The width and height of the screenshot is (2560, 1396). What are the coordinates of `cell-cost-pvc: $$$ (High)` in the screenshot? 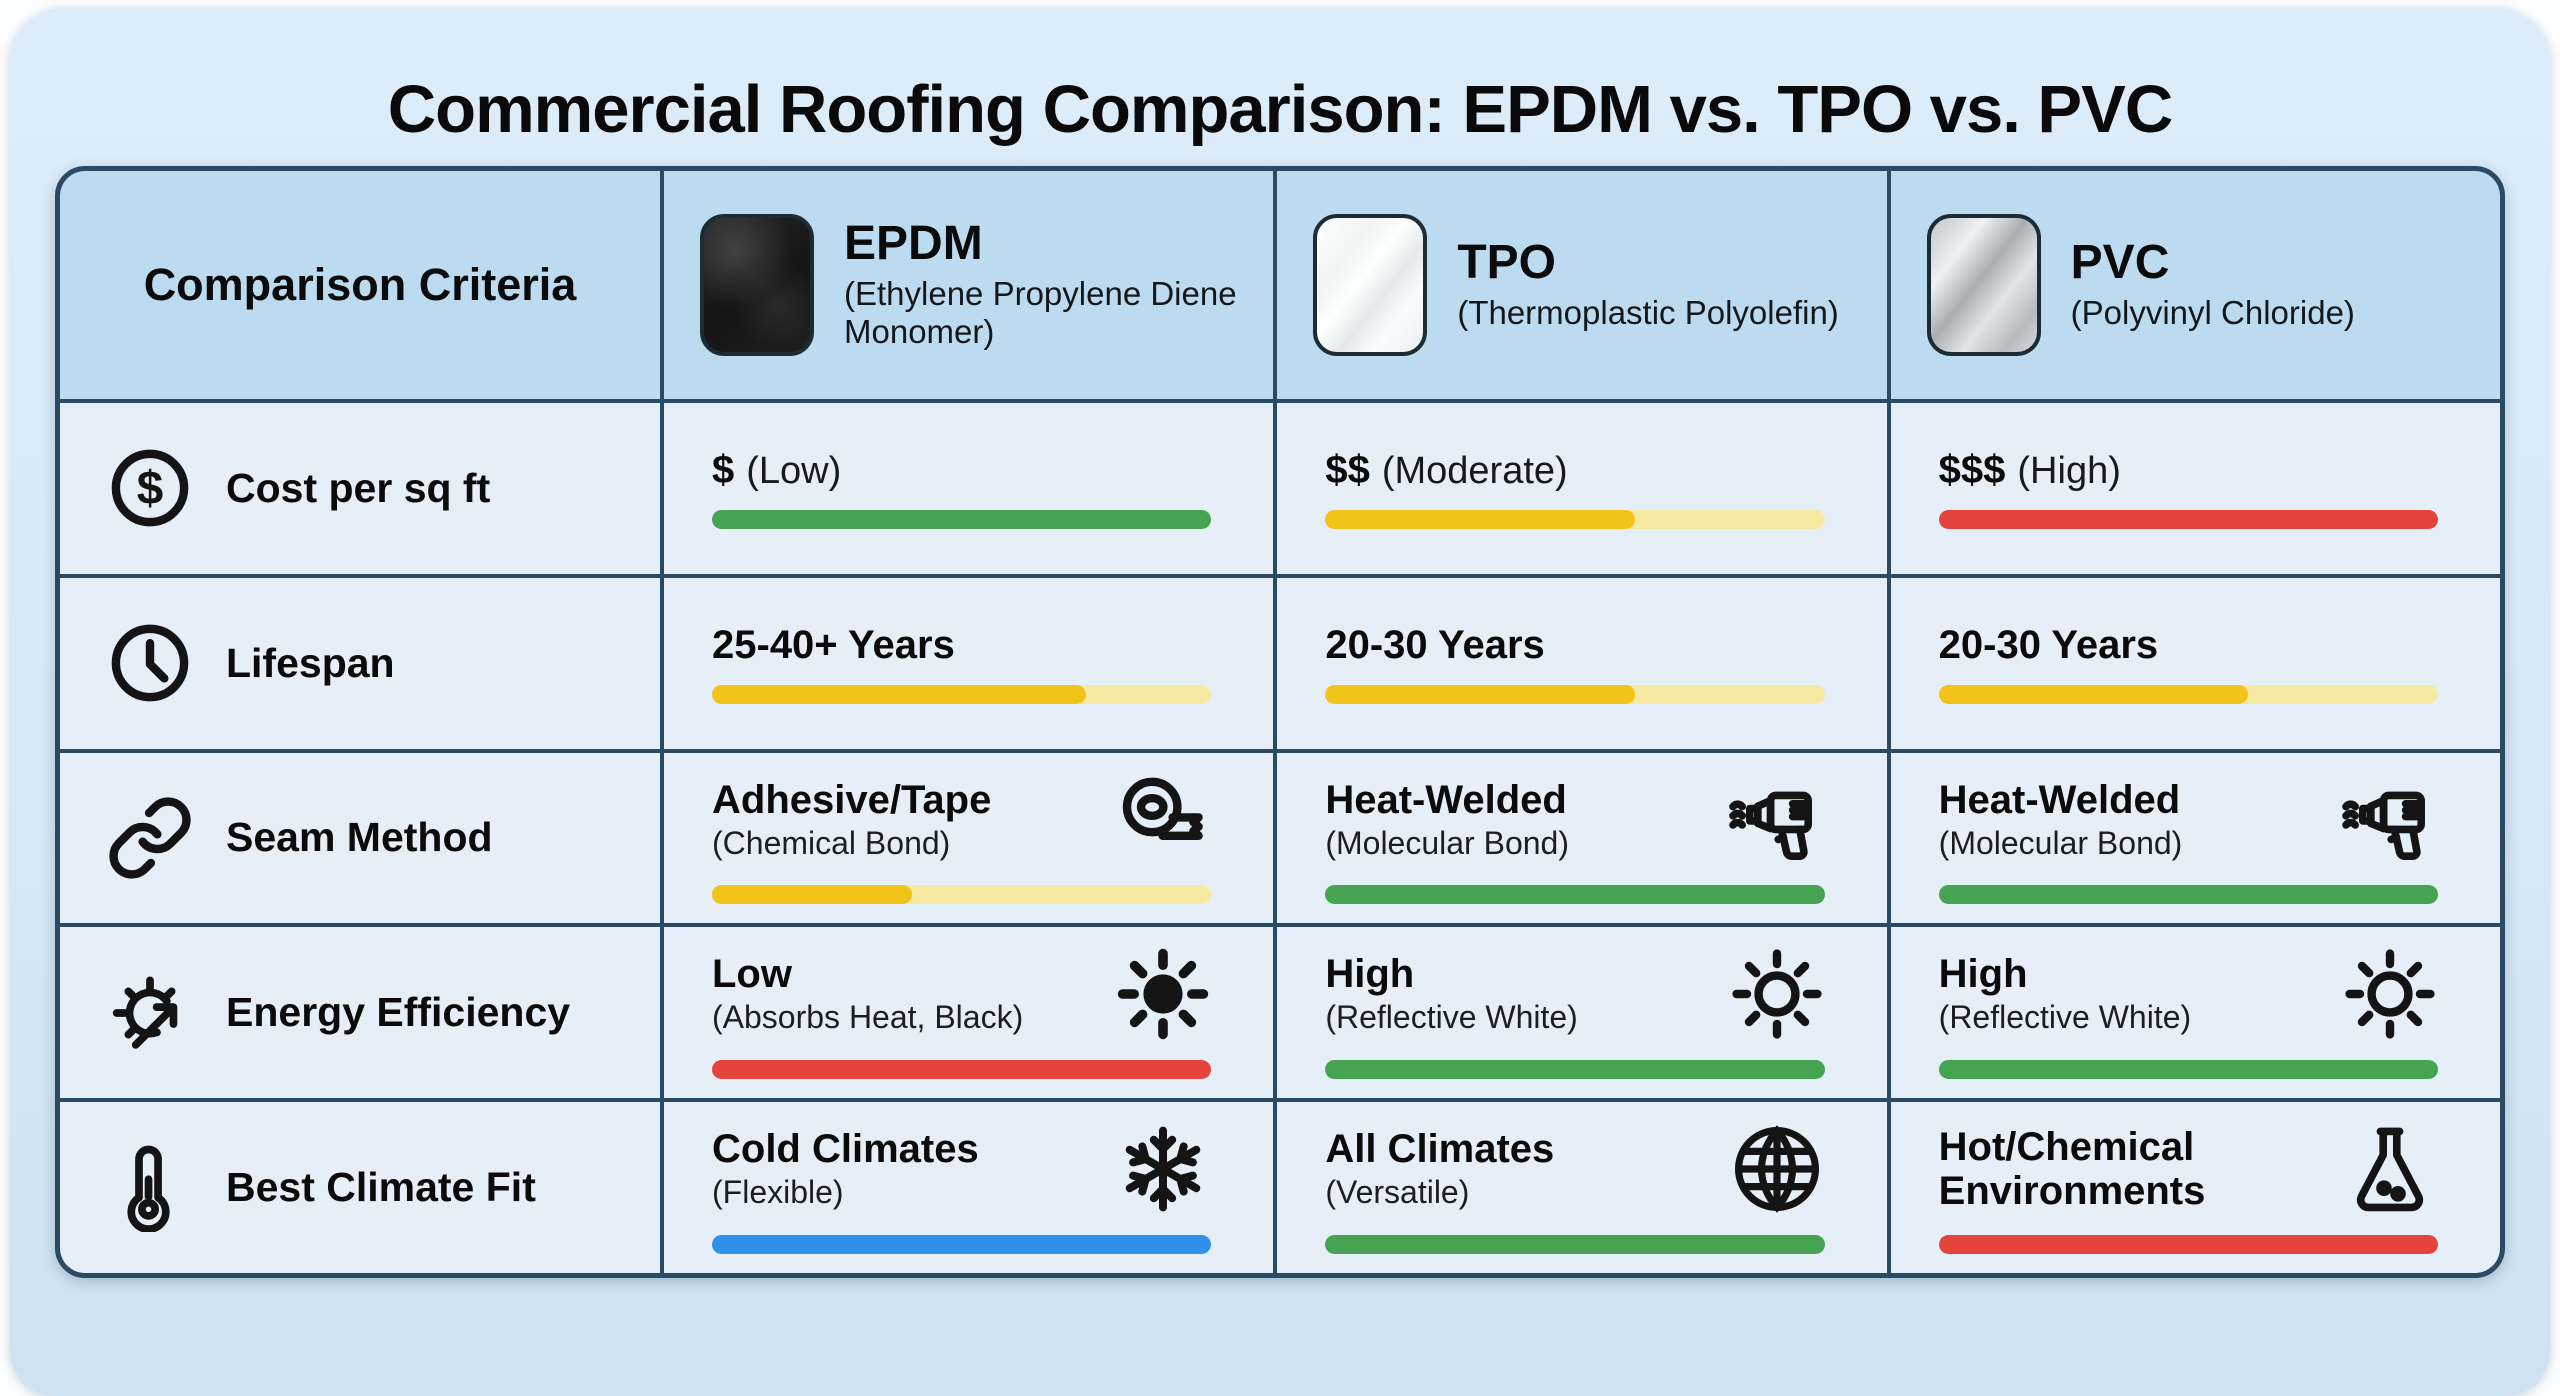 It's located at (2195, 488).